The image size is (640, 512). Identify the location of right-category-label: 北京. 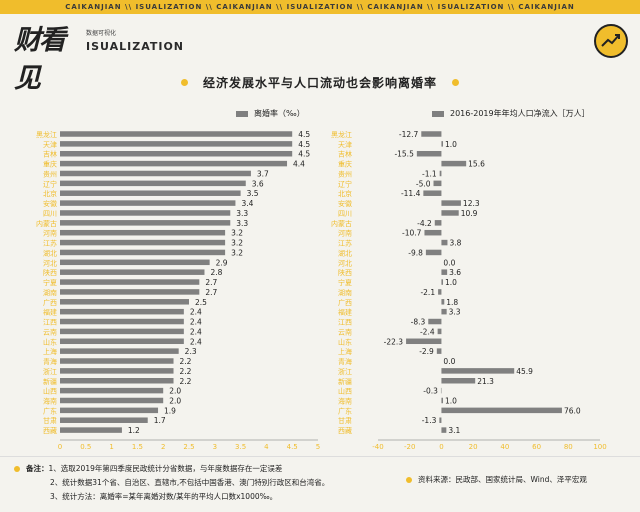
(345, 193).